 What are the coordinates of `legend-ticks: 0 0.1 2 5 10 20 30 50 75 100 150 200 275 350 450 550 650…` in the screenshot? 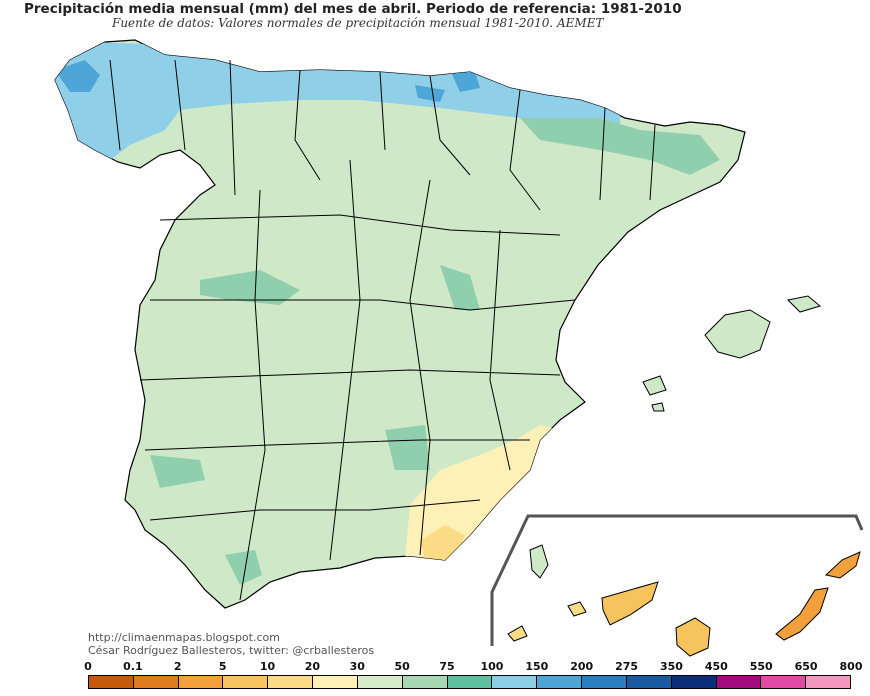 It's located at (435, 667).